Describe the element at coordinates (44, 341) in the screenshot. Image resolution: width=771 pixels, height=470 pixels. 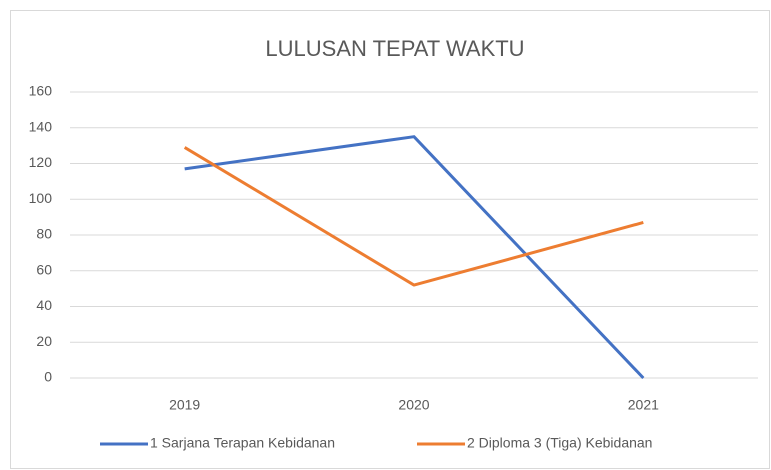
I see `y-tick-label: 20` at that location.